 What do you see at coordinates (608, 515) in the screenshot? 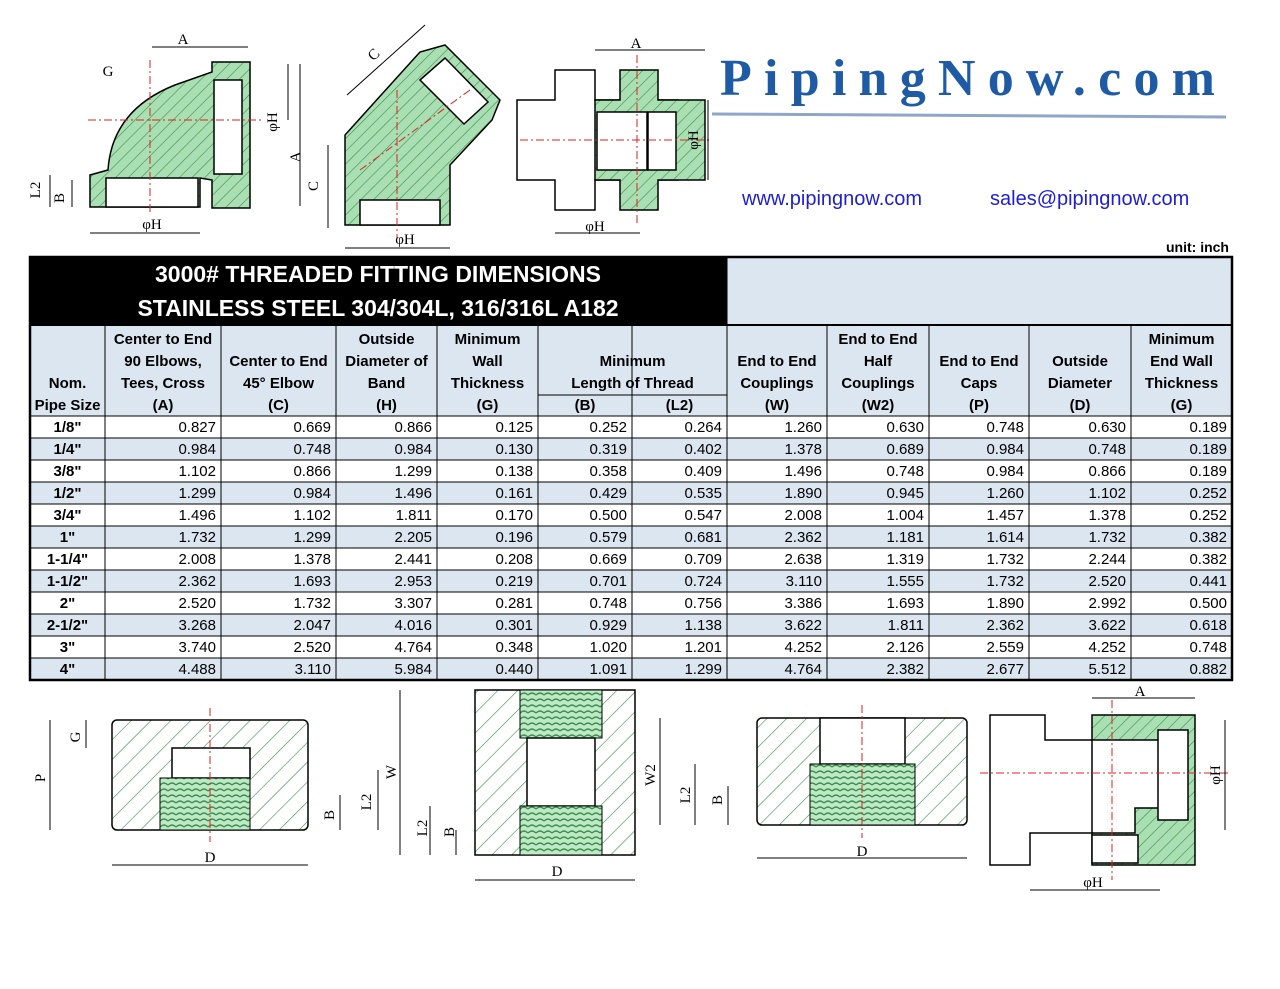
I see `cell-value: 0.500` at bounding box center [608, 515].